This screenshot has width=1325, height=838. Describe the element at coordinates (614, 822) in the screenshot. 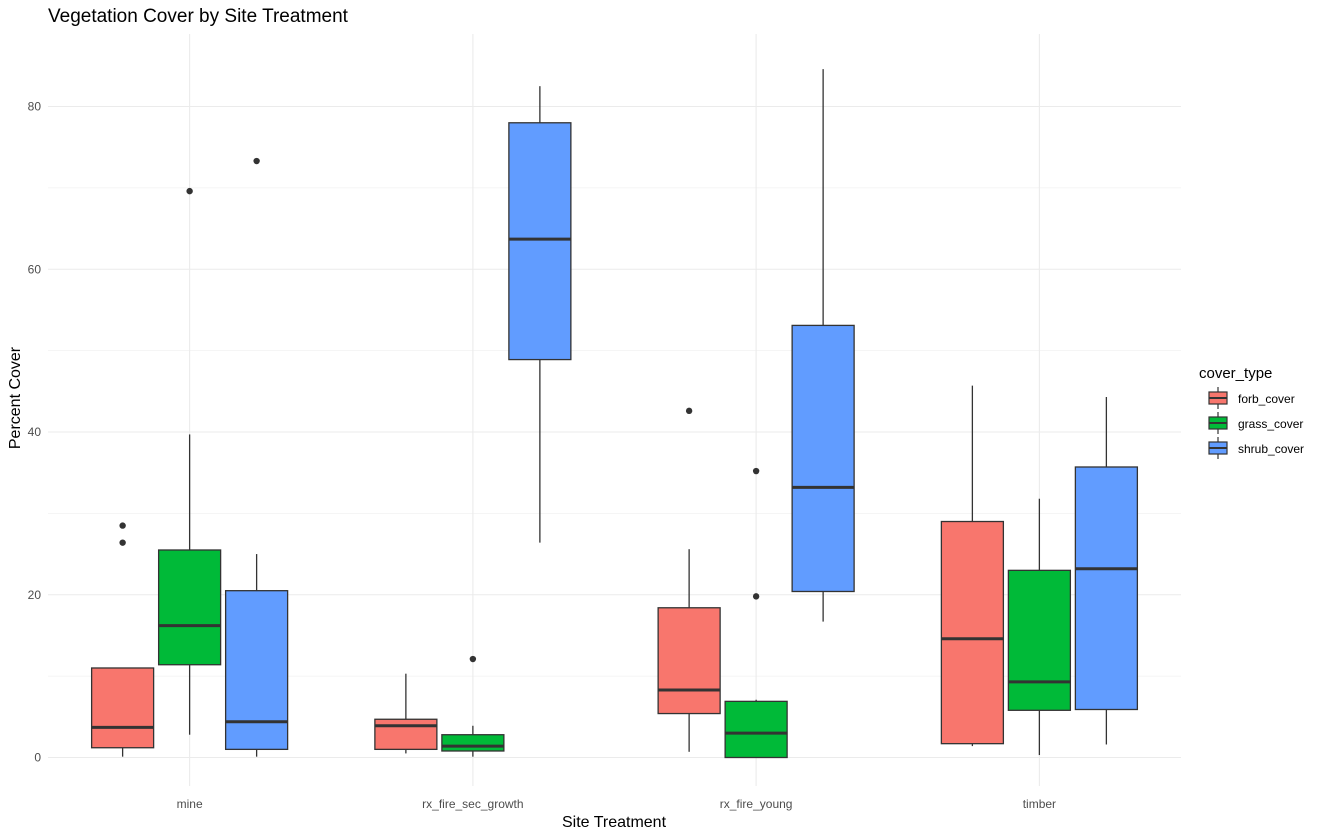

I see `x-axis-title: Site Treatment` at that location.